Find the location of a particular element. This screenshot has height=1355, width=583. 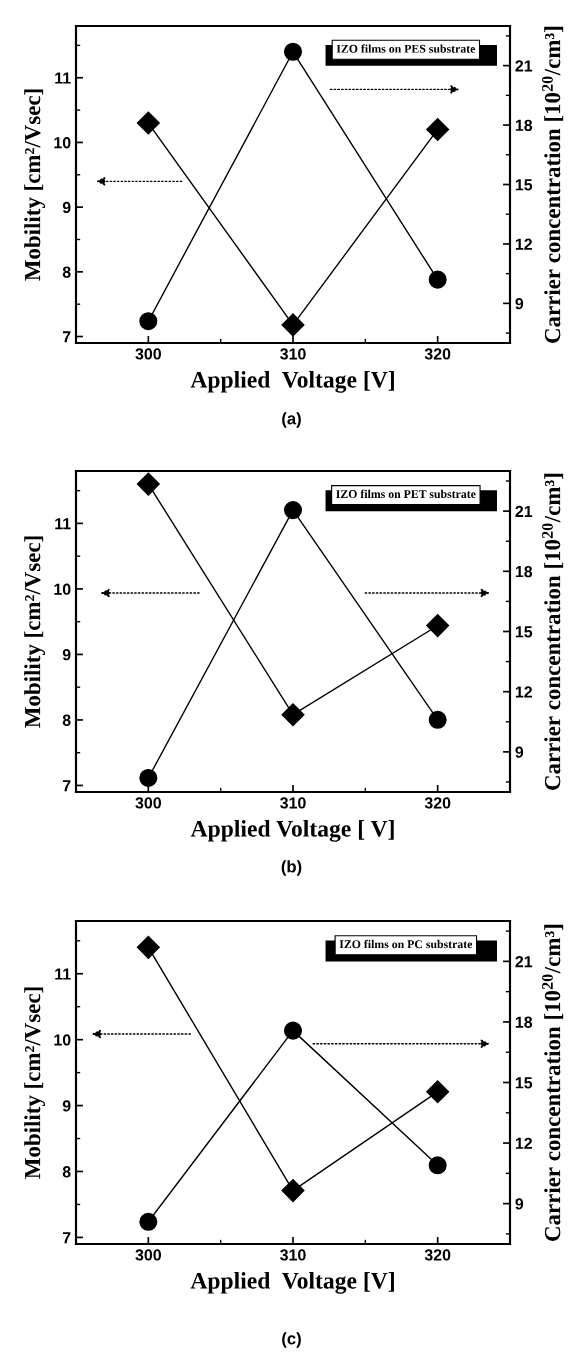

x-axis-title: Applied Voltage [ V] is located at coordinates (292, 831).